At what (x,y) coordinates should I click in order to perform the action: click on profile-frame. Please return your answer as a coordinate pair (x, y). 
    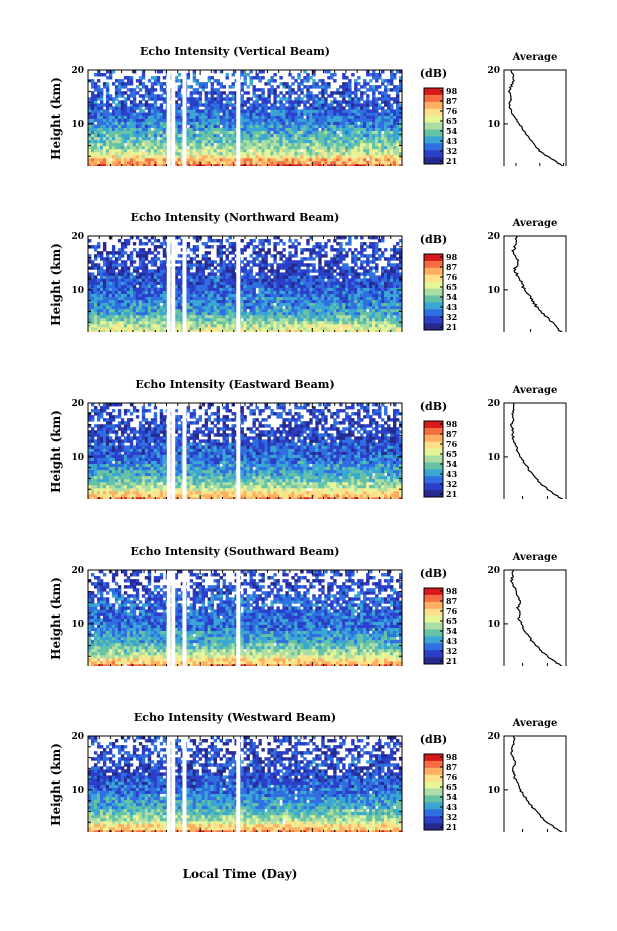
    Looking at the image, I should click on (535, 117).